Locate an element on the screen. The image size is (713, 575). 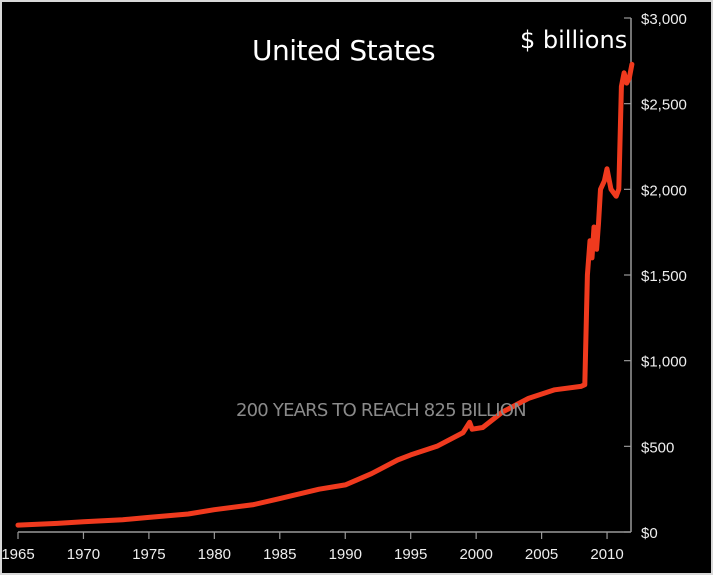
y-tick-label: $0 is located at coordinates (649, 533).